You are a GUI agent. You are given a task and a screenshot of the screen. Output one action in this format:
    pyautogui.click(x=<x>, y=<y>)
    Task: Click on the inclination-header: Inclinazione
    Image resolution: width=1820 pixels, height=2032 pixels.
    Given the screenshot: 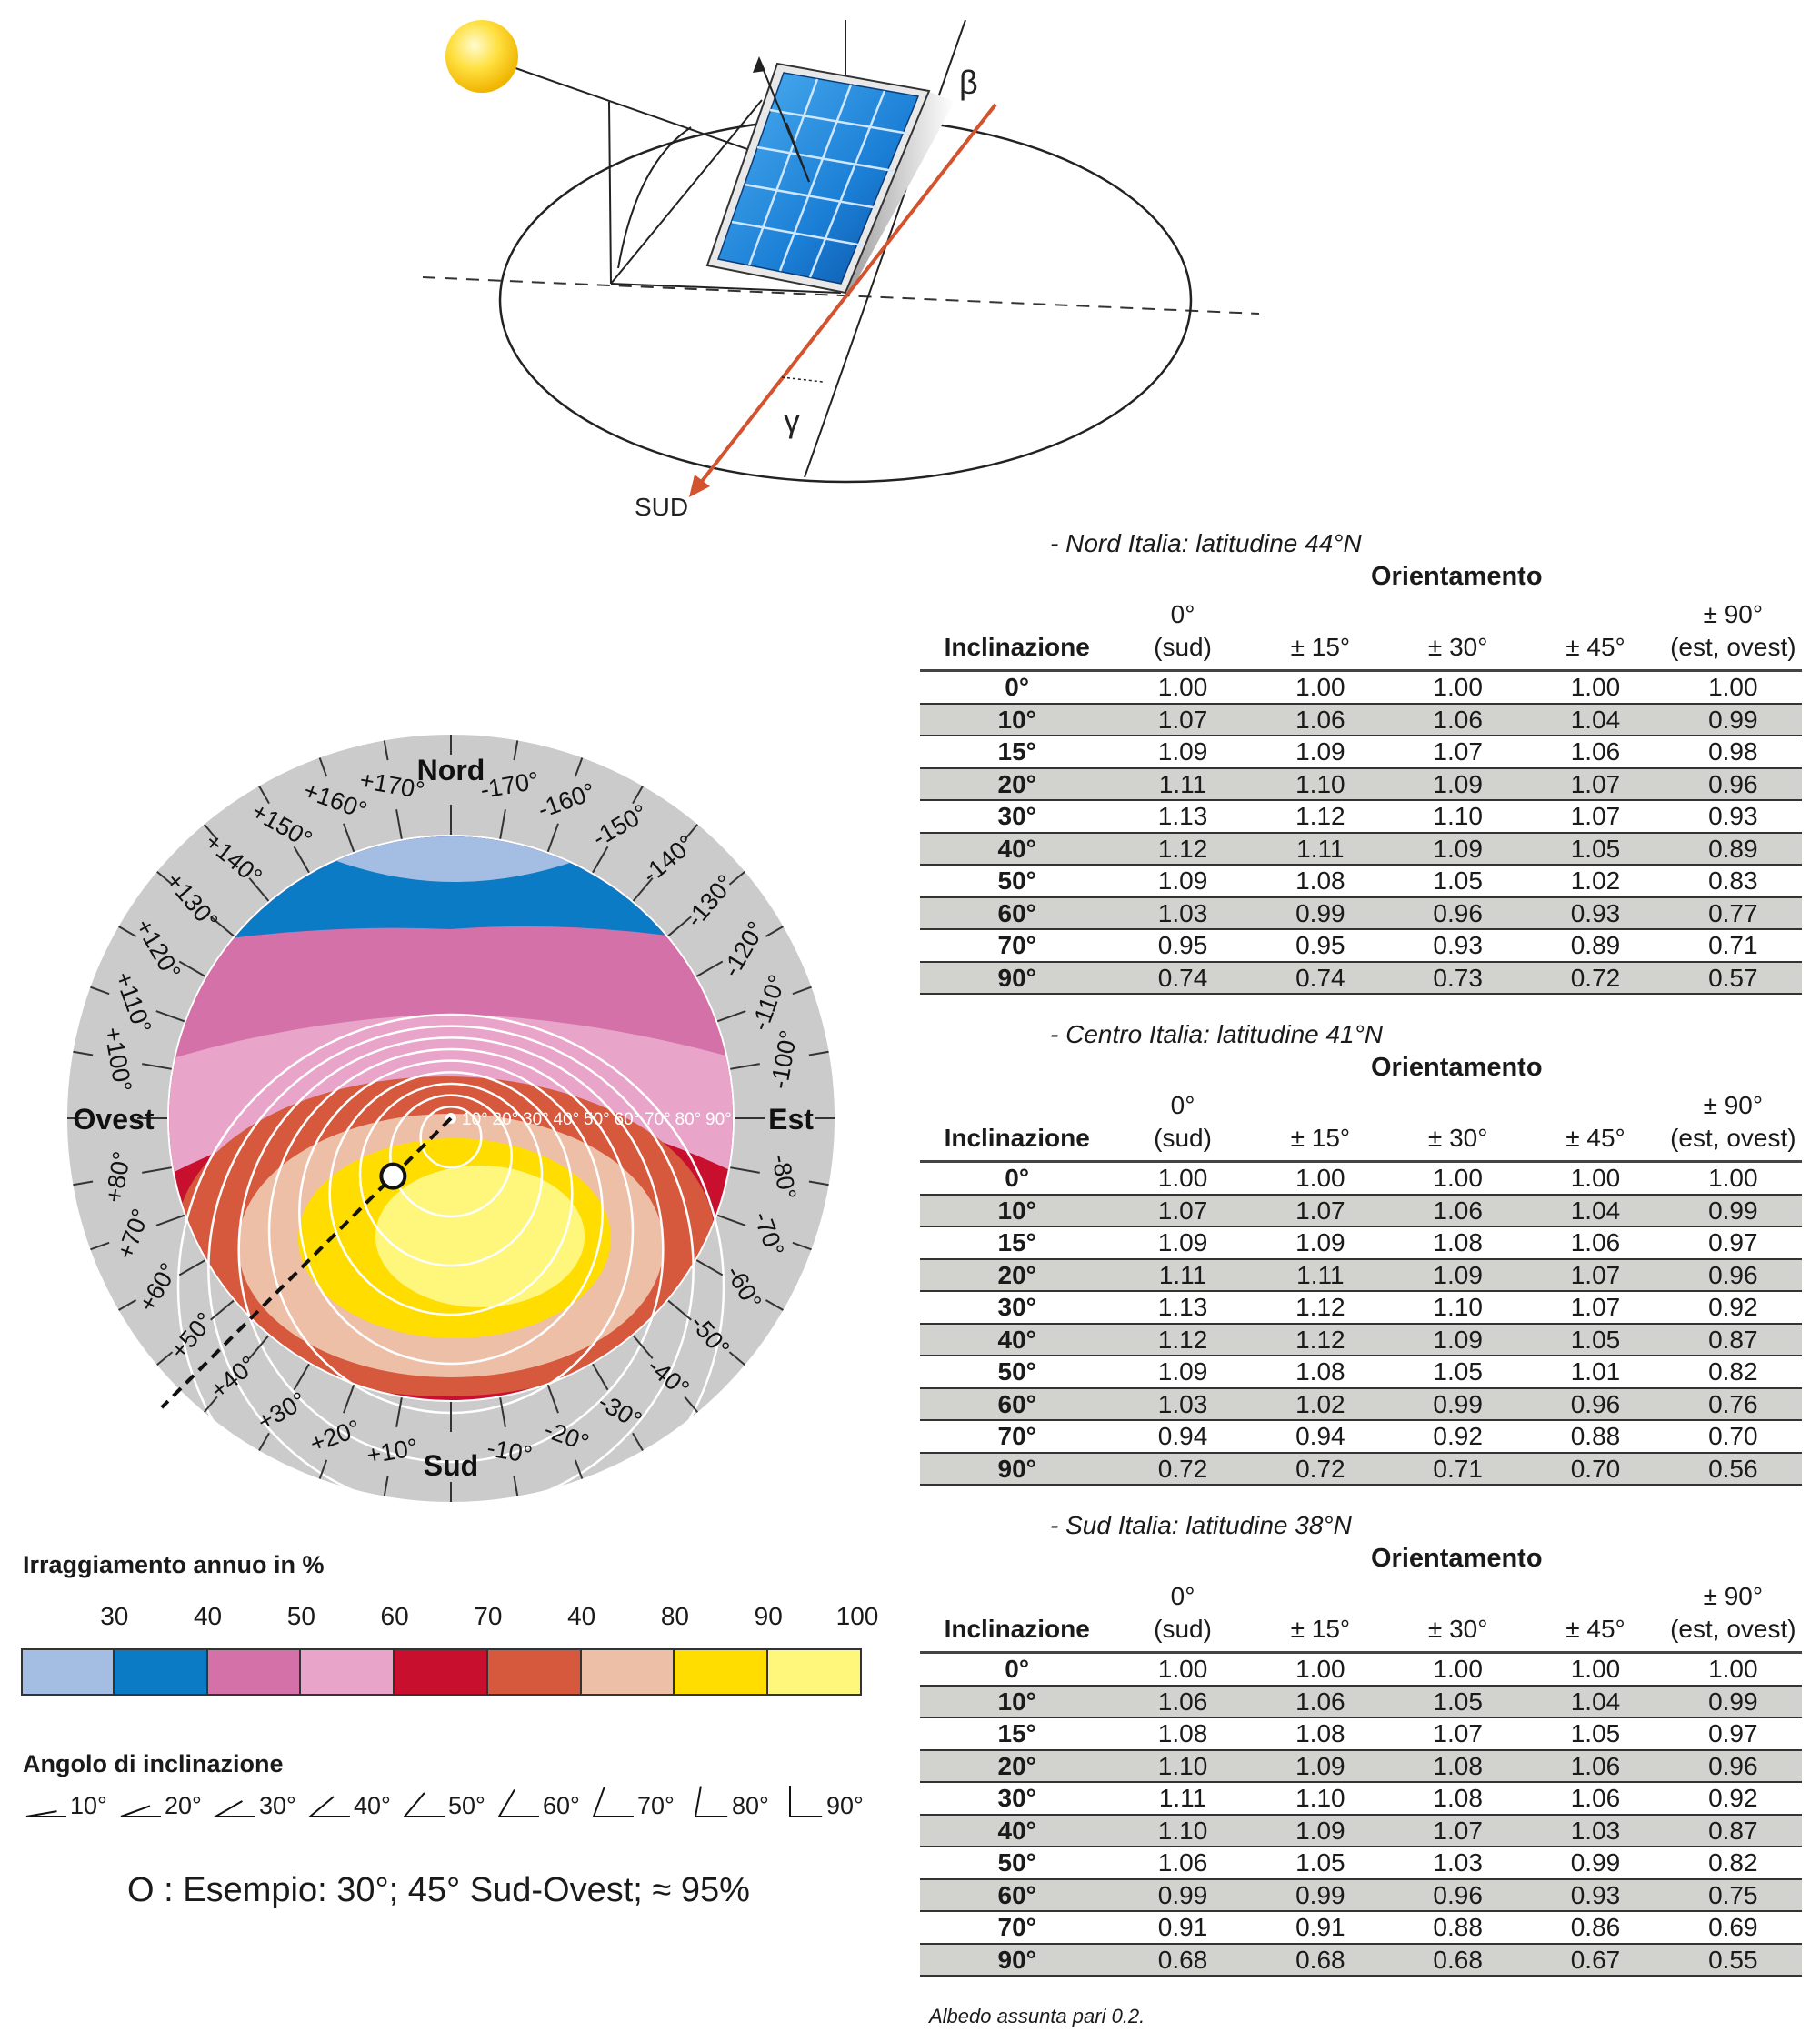 What is the action you would take?
    pyautogui.click(x=1017, y=1138)
    